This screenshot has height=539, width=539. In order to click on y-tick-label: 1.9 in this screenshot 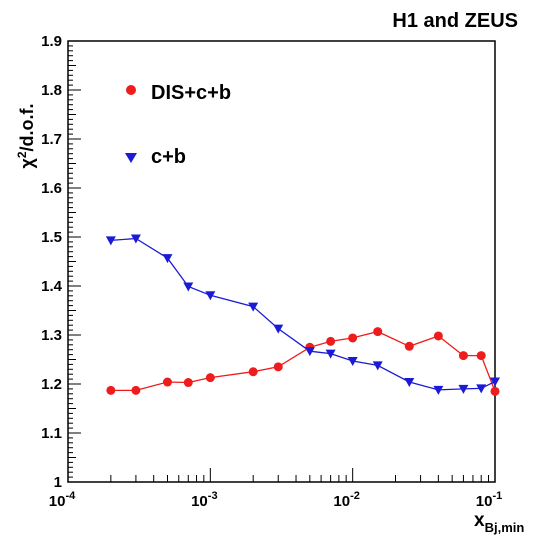, I will do `click(51, 41)`.